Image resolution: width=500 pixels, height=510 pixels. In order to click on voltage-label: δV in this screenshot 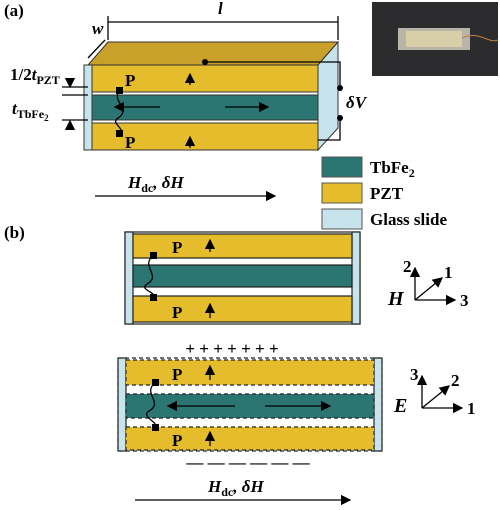, I will do `click(357, 102)`.